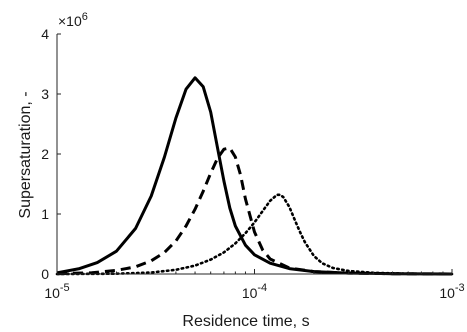 The image size is (467, 332). I want to click on x-tick-label: 10⁻⁵, so click(56, 291).